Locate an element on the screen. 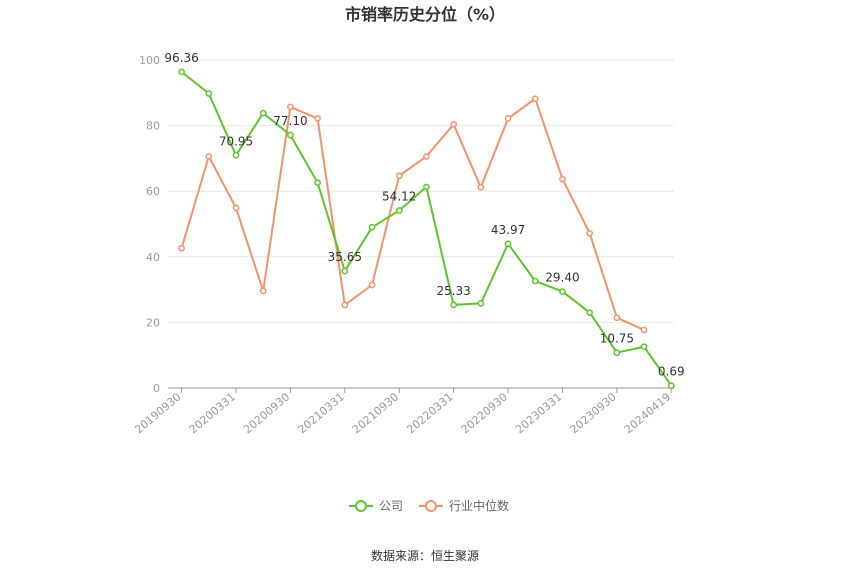 The height and width of the screenshot is (575, 850). data-label: 25.33 is located at coordinates (453, 291).